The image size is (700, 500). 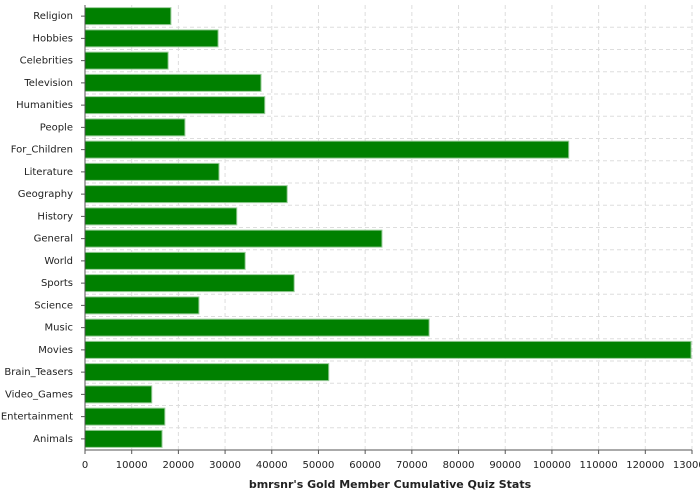 What do you see at coordinates (55, 350) in the screenshot?
I see `y-tick-label: Movies` at bounding box center [55, 350].